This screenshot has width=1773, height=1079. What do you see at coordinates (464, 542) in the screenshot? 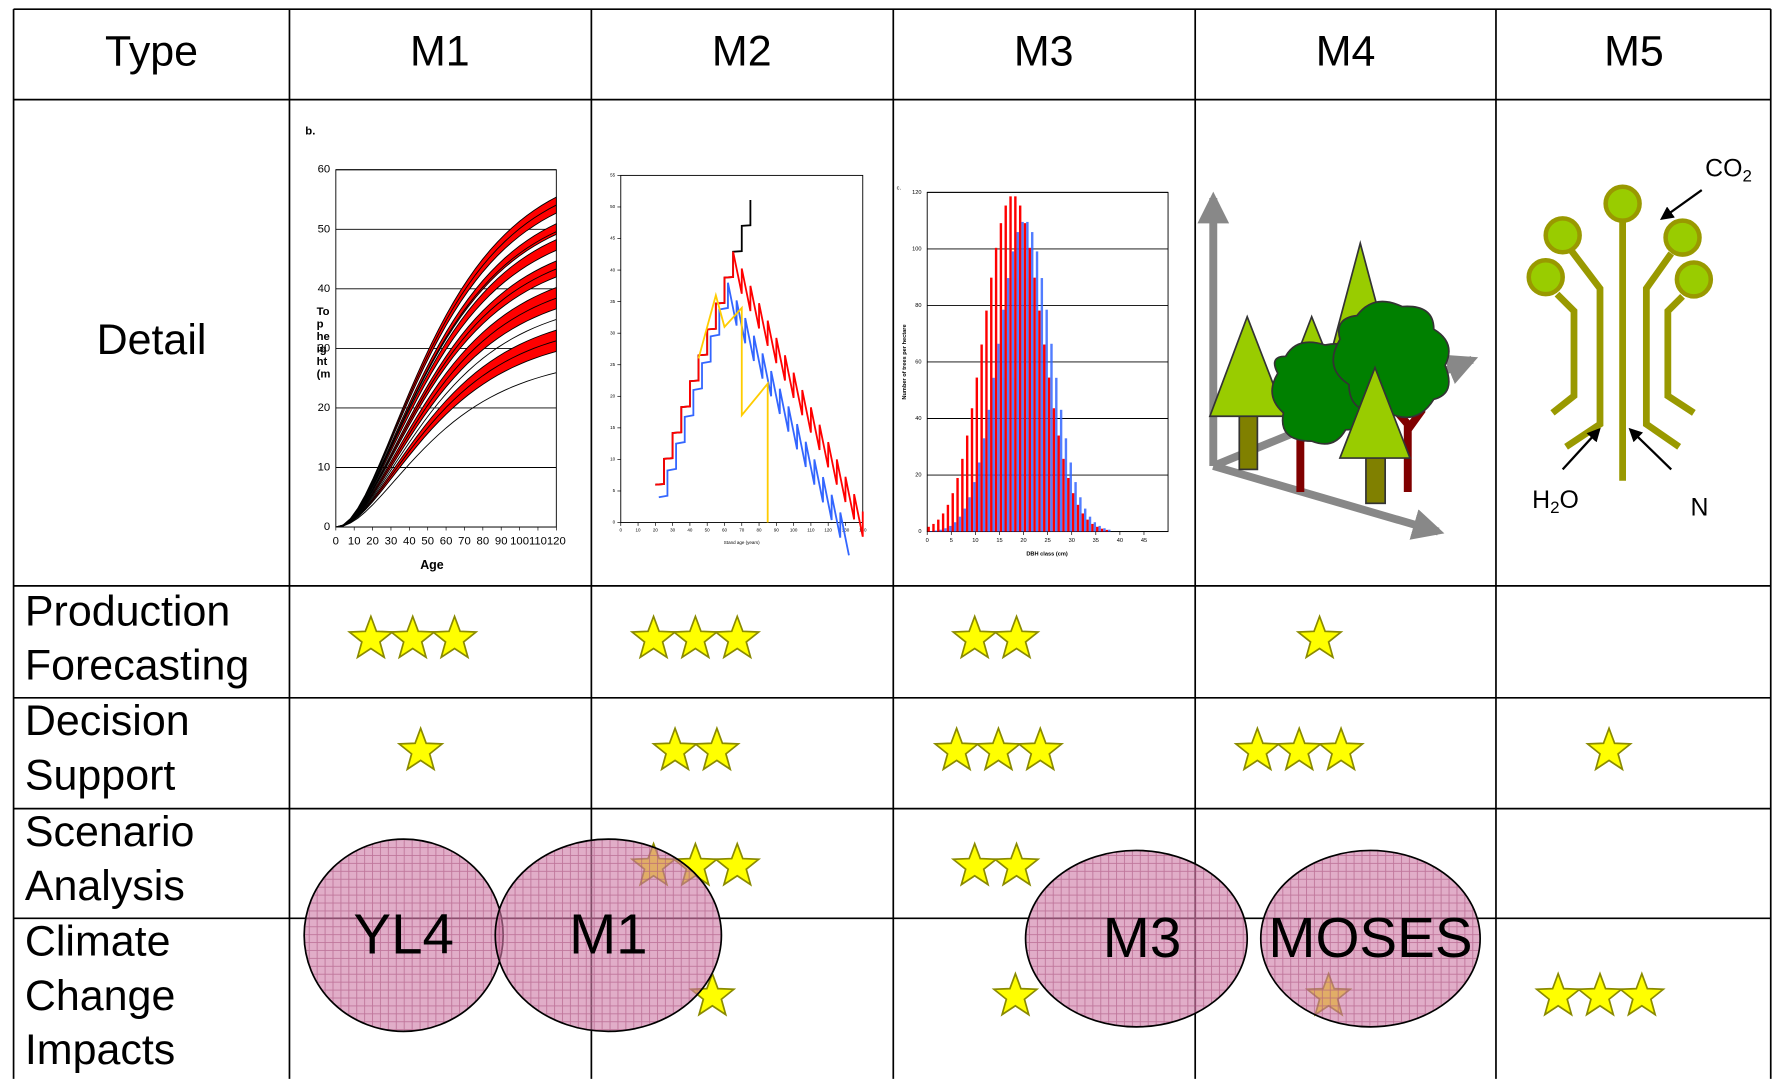
I see `x-tick-label: 70` at bounding box center [464, 542].